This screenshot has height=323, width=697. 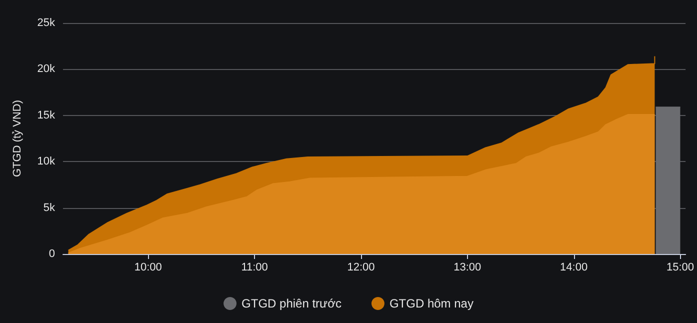 I want to click on y-tick-label: 5k, so click(x=49, y=208).